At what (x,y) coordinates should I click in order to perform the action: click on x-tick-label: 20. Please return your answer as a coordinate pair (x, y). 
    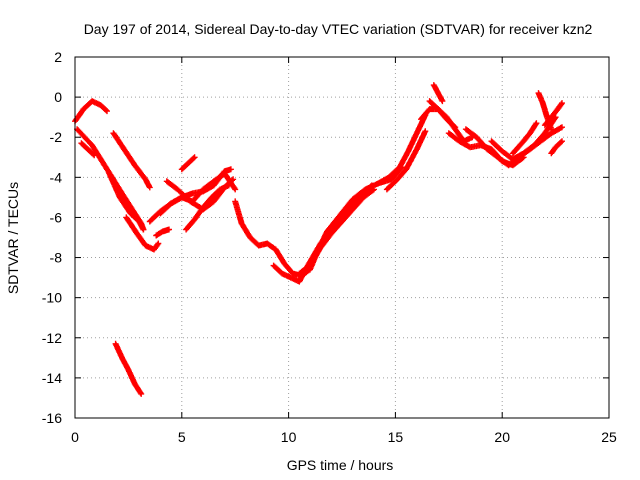
    Looking at the image, I should click on (502, 437).